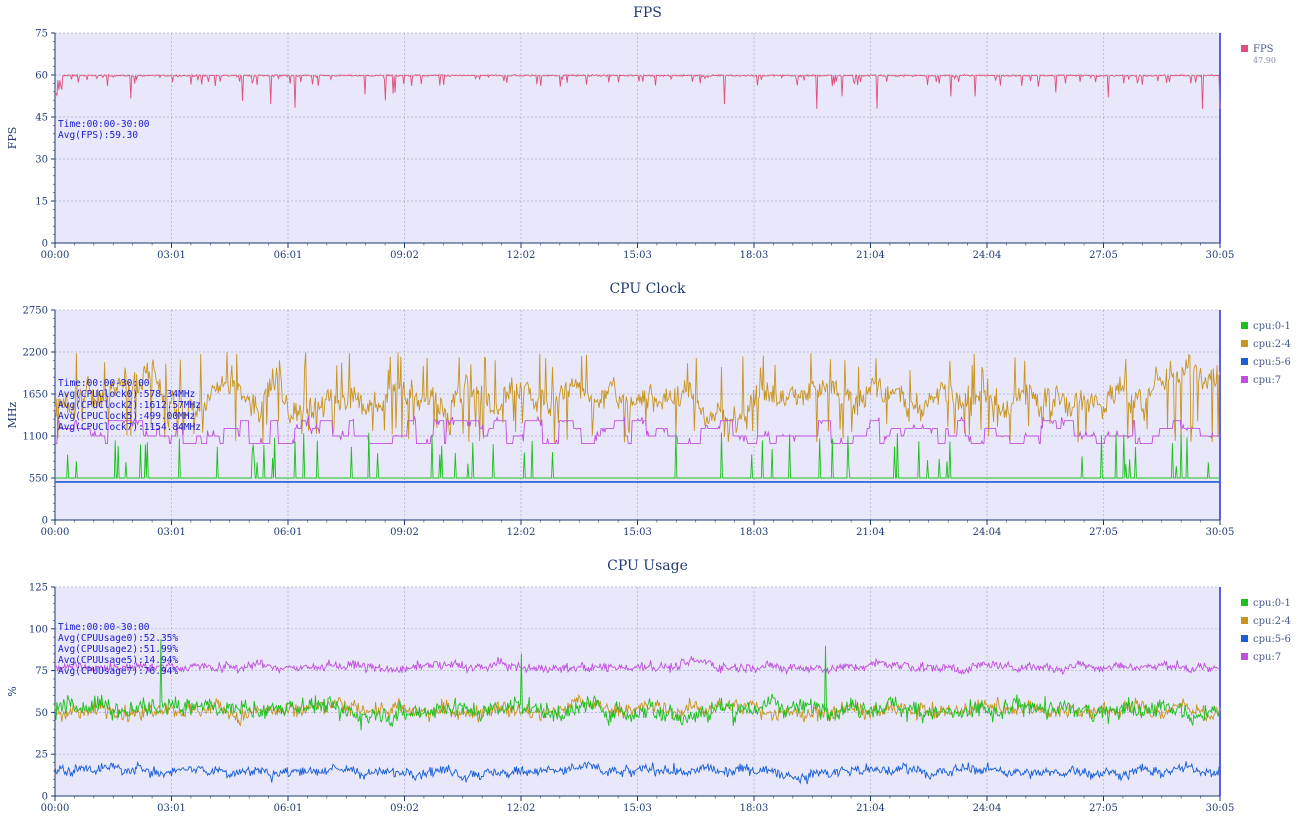  Describe the element at coordinates (129, 405) in the screenshot. I see `annotation-text: Avg(CPUClock2):1612.57MHz` at that location.